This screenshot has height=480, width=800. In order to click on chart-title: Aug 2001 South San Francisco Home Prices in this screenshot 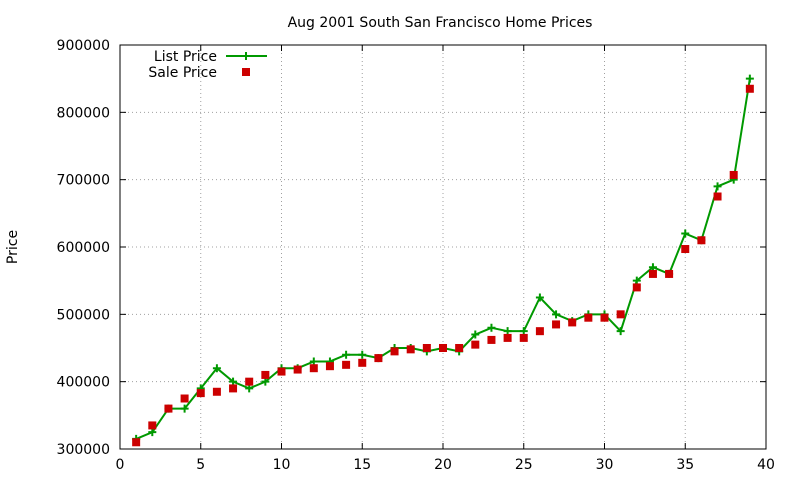, I will do `click(440, 23)`.